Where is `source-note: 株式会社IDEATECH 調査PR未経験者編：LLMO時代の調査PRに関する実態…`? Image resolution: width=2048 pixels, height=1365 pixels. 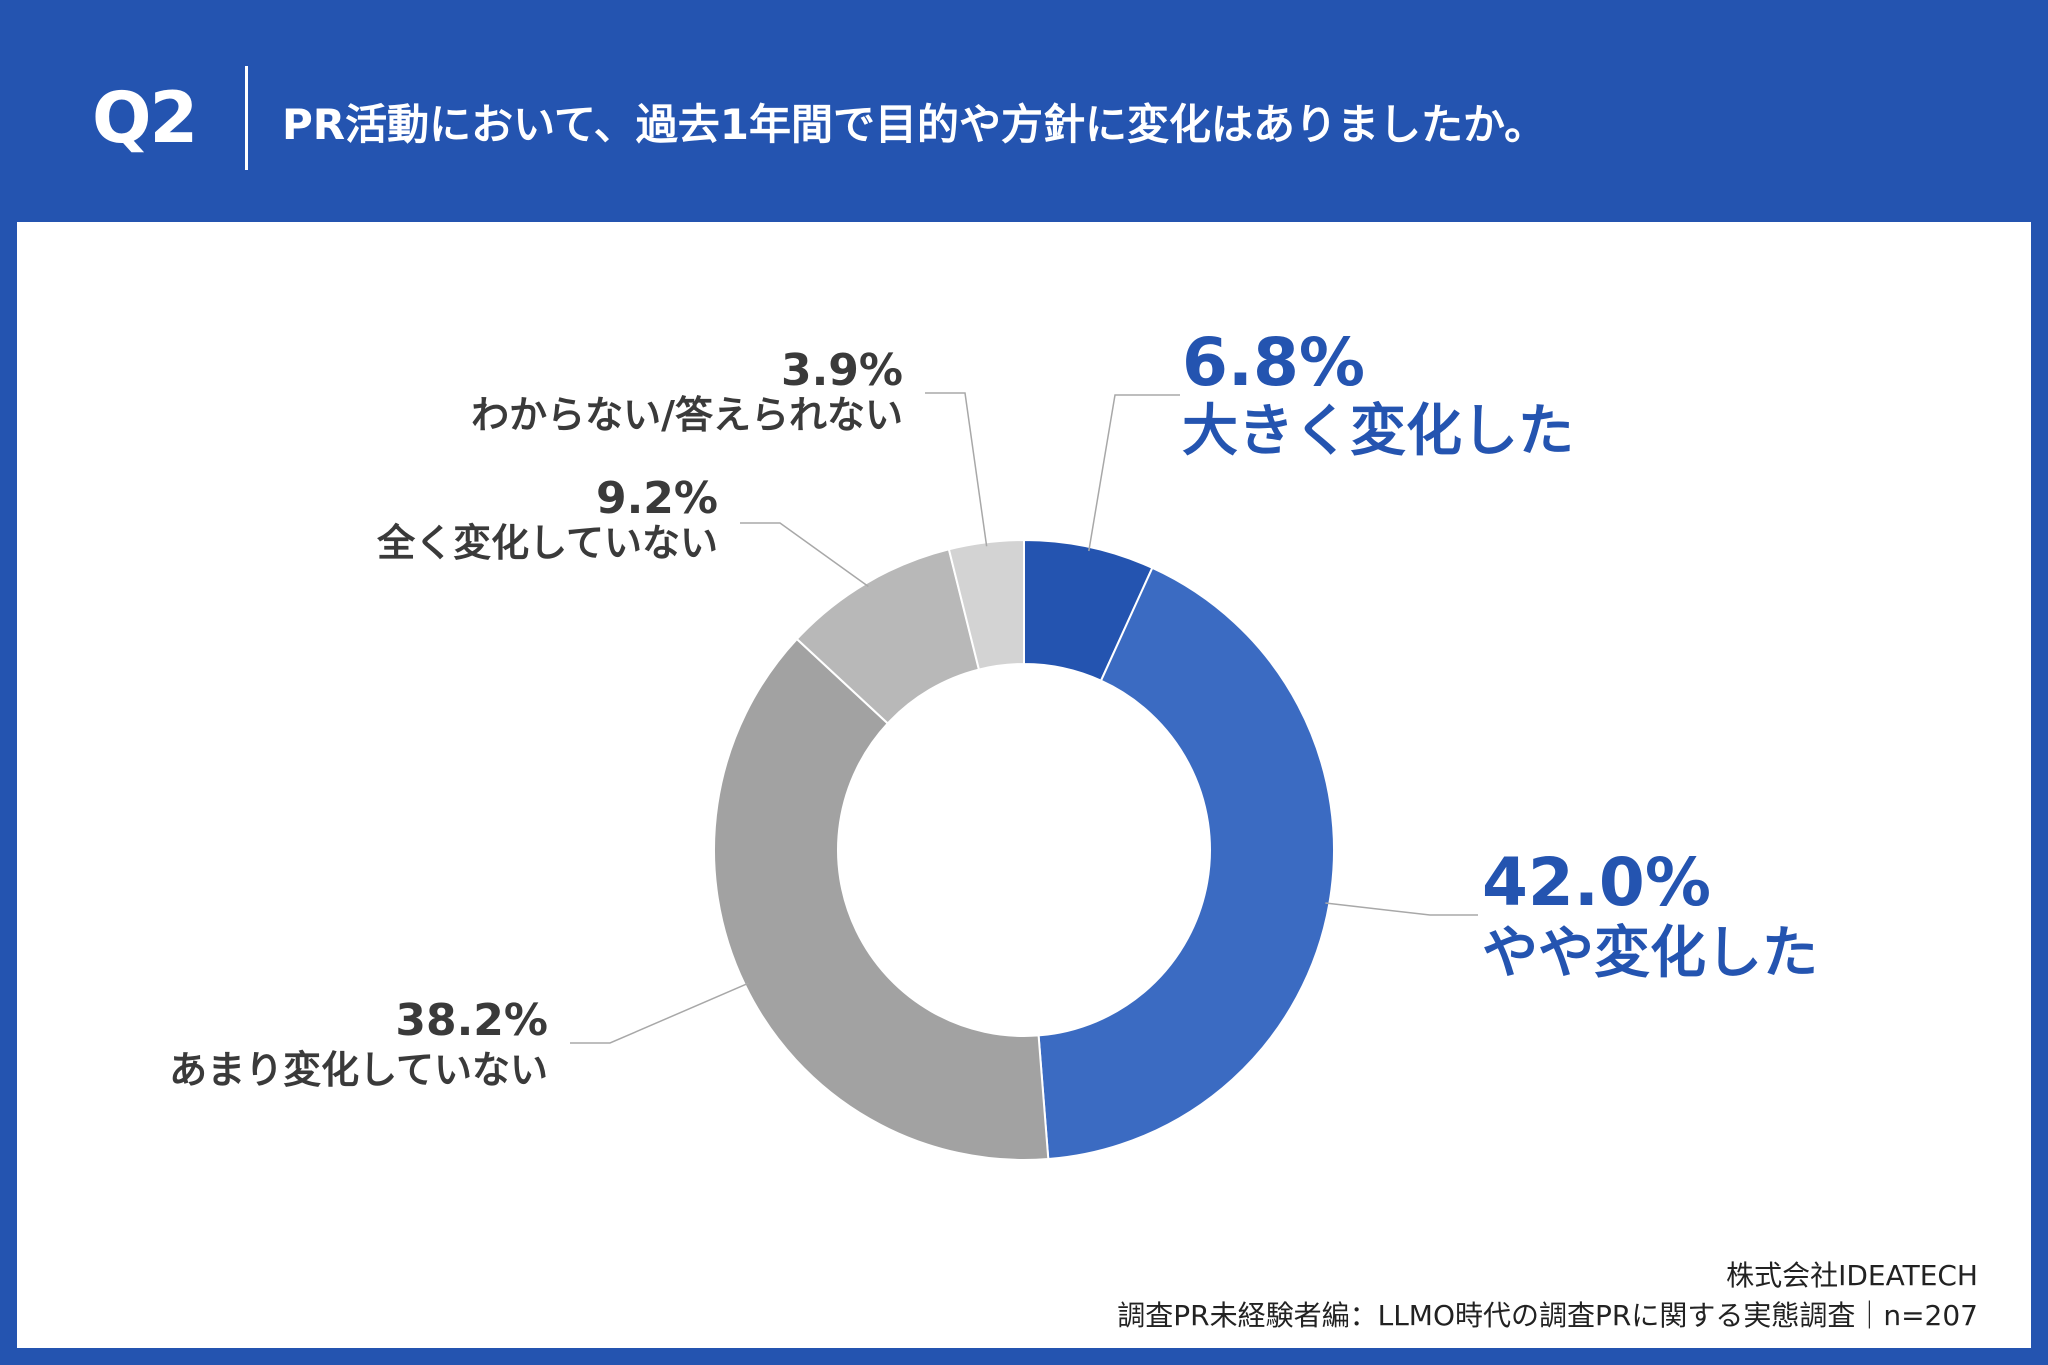
source-note: 株式会社IDEATECH 調査PR未経験者編：LLMO時代の調査PRに関する実態… is located at coordinates (1547, 1295).